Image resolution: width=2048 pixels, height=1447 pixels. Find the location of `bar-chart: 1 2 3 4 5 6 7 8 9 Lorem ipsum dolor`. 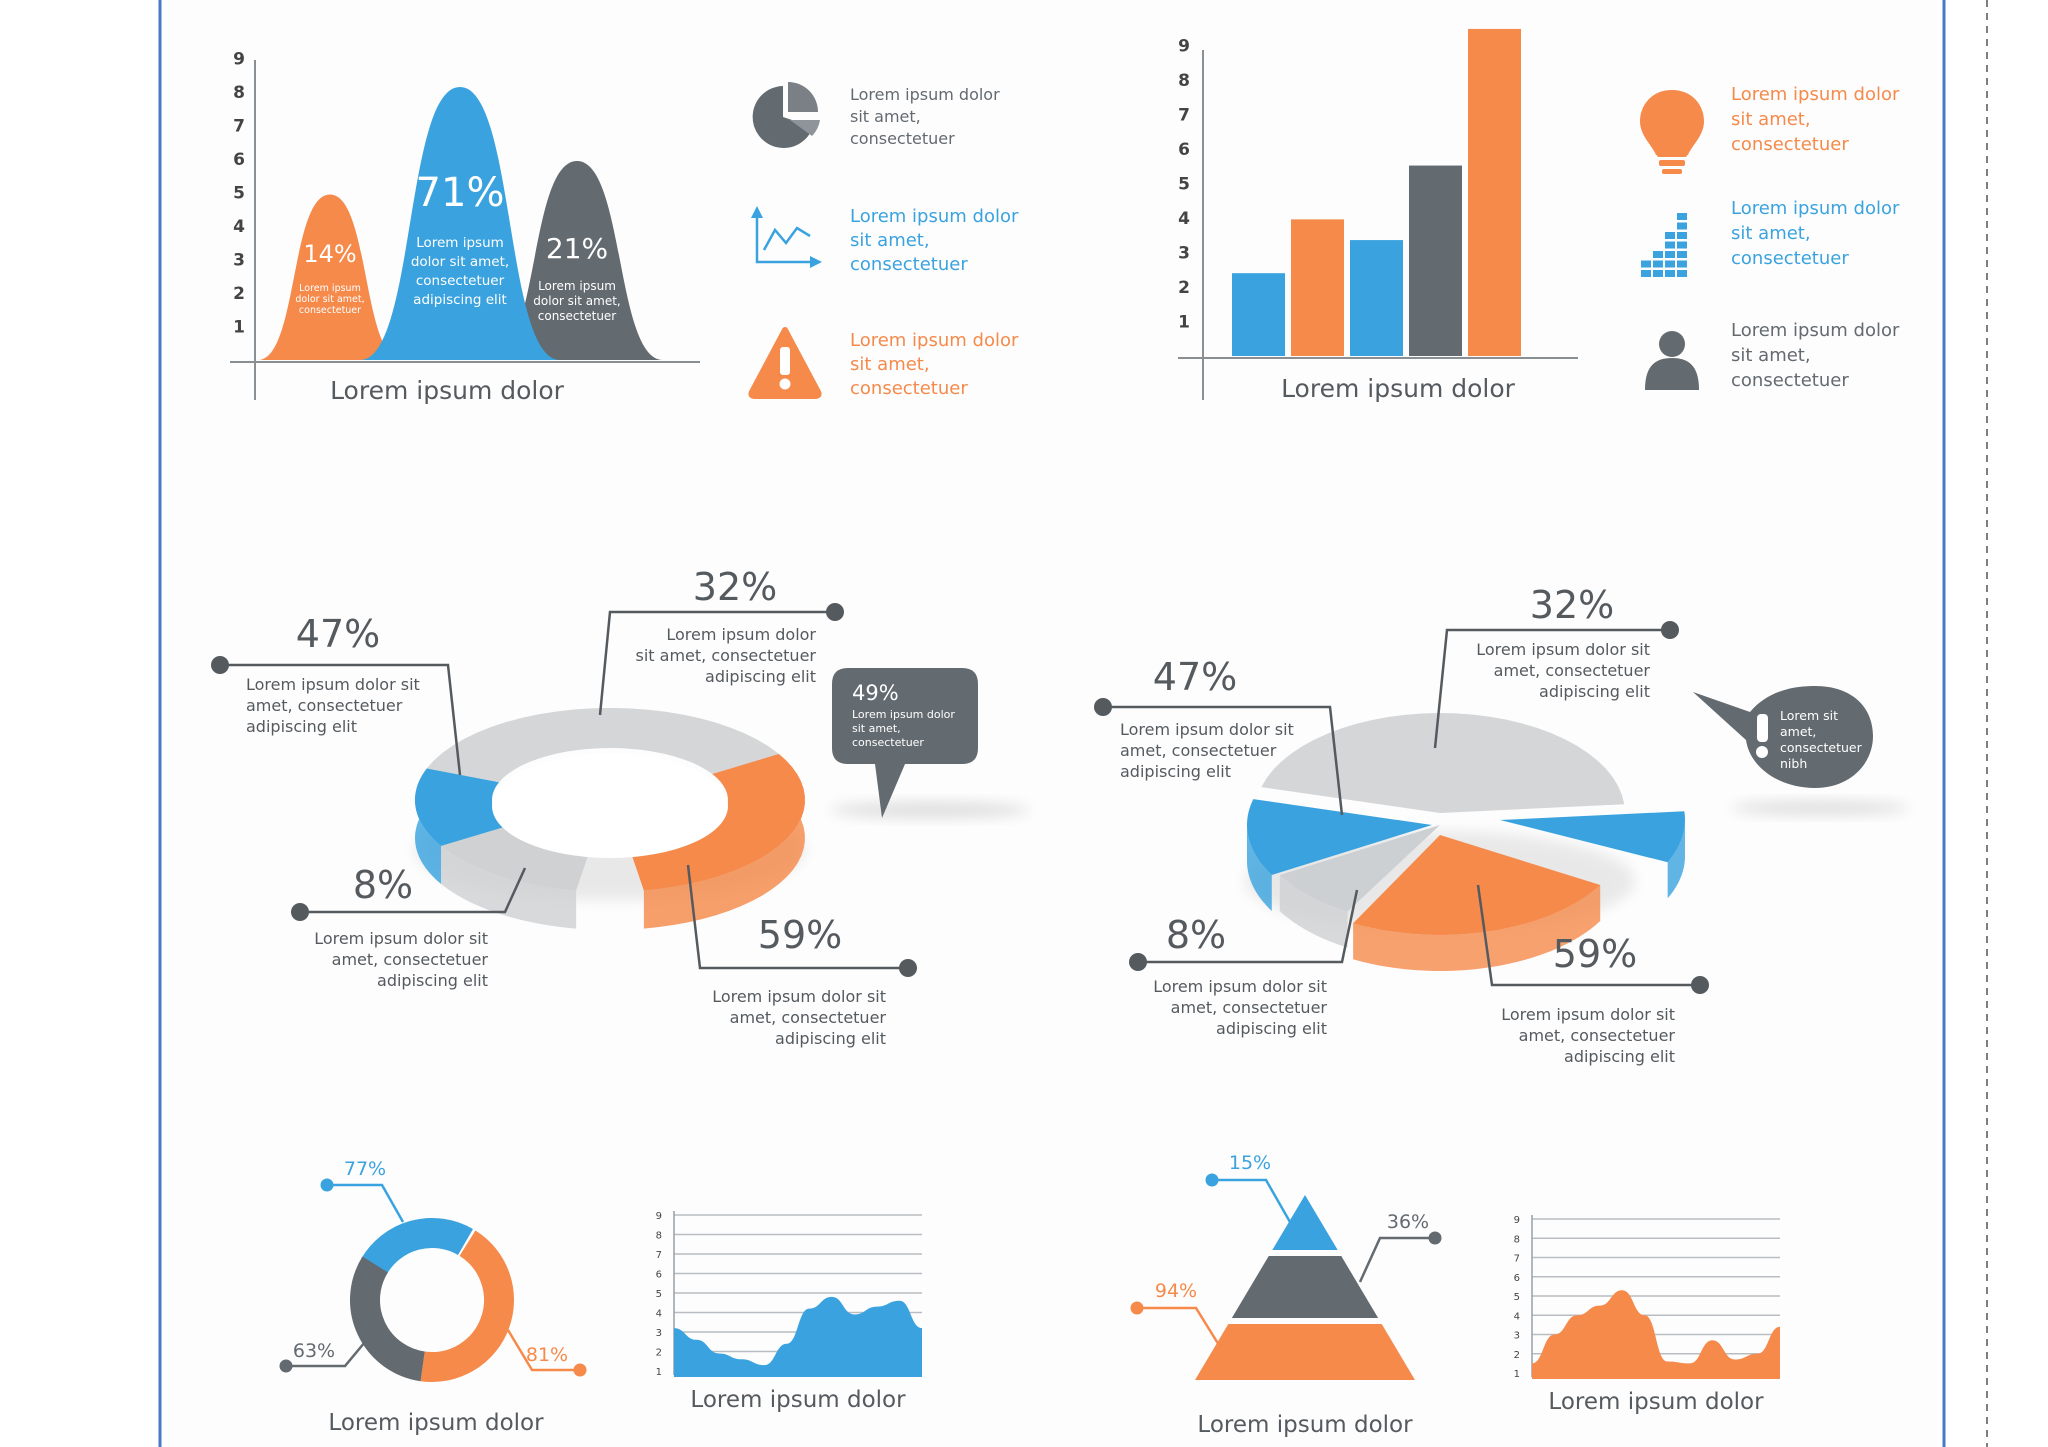

bar-chart: 1 2 3 4 5 6 7 8 9 Lorem ipsum dolor is located at coordinates (1378, 215).